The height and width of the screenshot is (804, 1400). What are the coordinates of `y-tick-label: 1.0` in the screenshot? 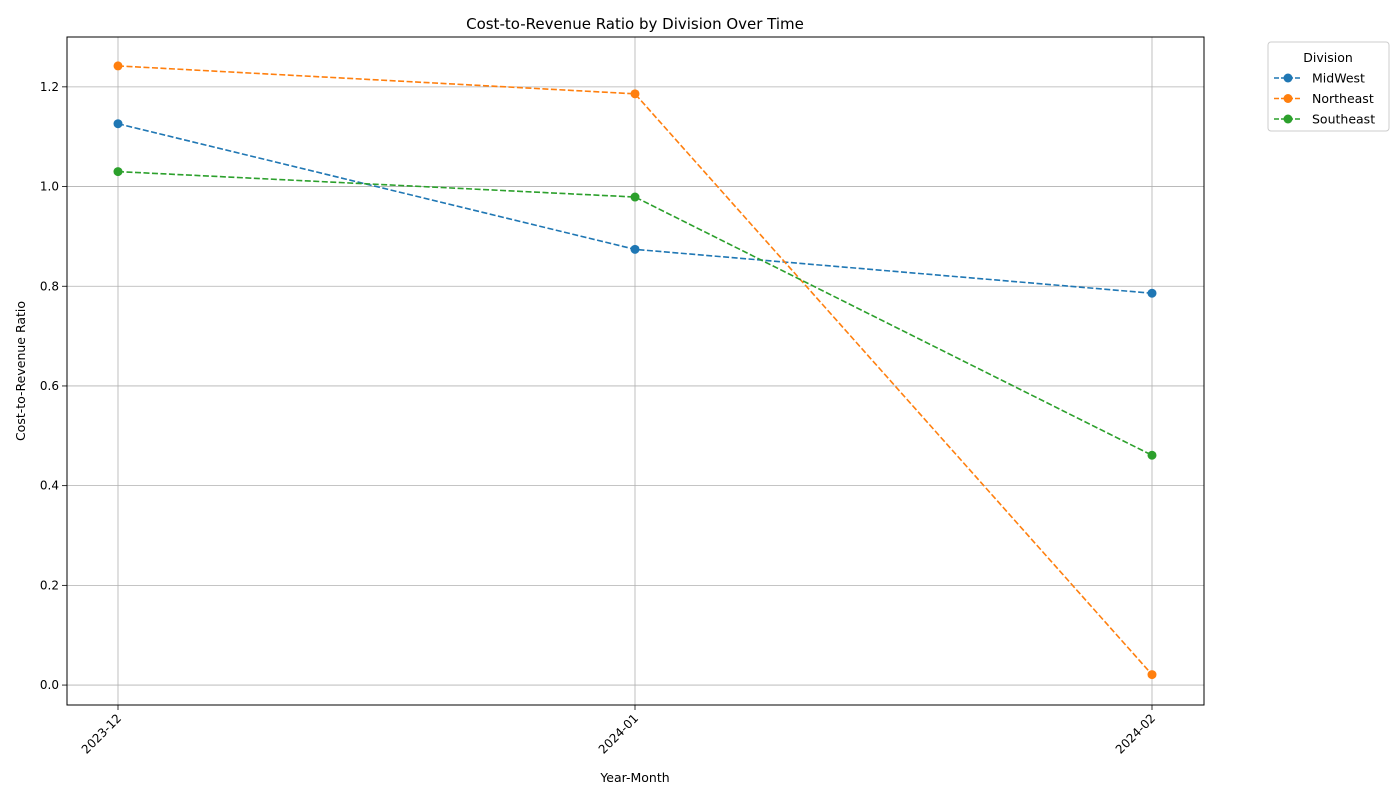 It's located at (49, 187).